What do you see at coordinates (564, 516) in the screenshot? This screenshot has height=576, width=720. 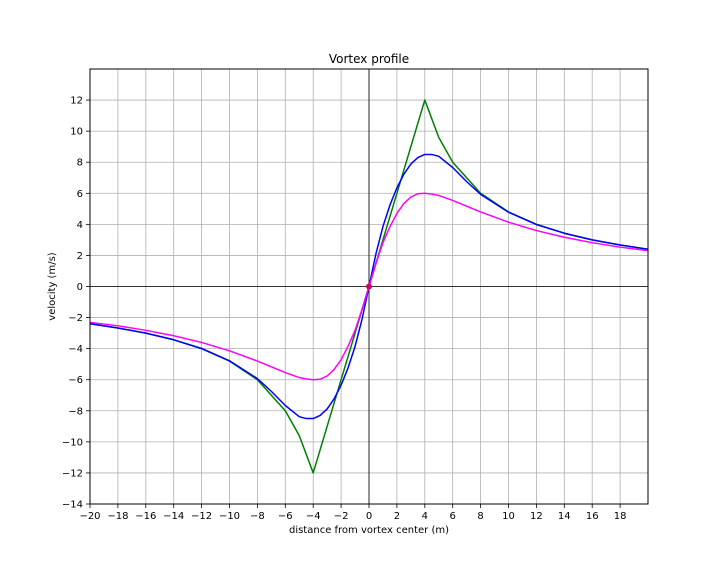 I see `x-tick-label: 14` at bounding box center [564, 516].